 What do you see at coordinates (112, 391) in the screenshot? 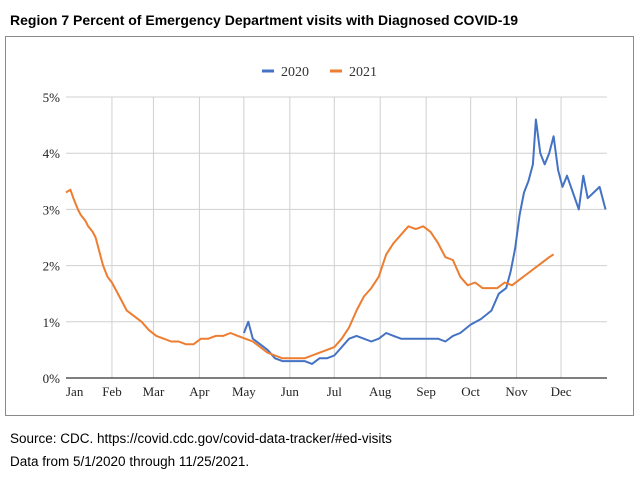
I see `x-tick-label: Feb` at bounding box center [112, 391].